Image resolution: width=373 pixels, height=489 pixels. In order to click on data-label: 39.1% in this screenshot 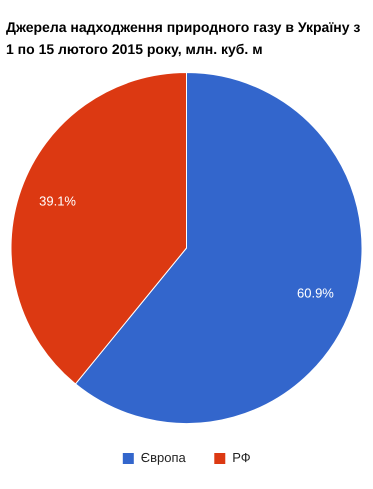, I will do `click(57, 201)`.